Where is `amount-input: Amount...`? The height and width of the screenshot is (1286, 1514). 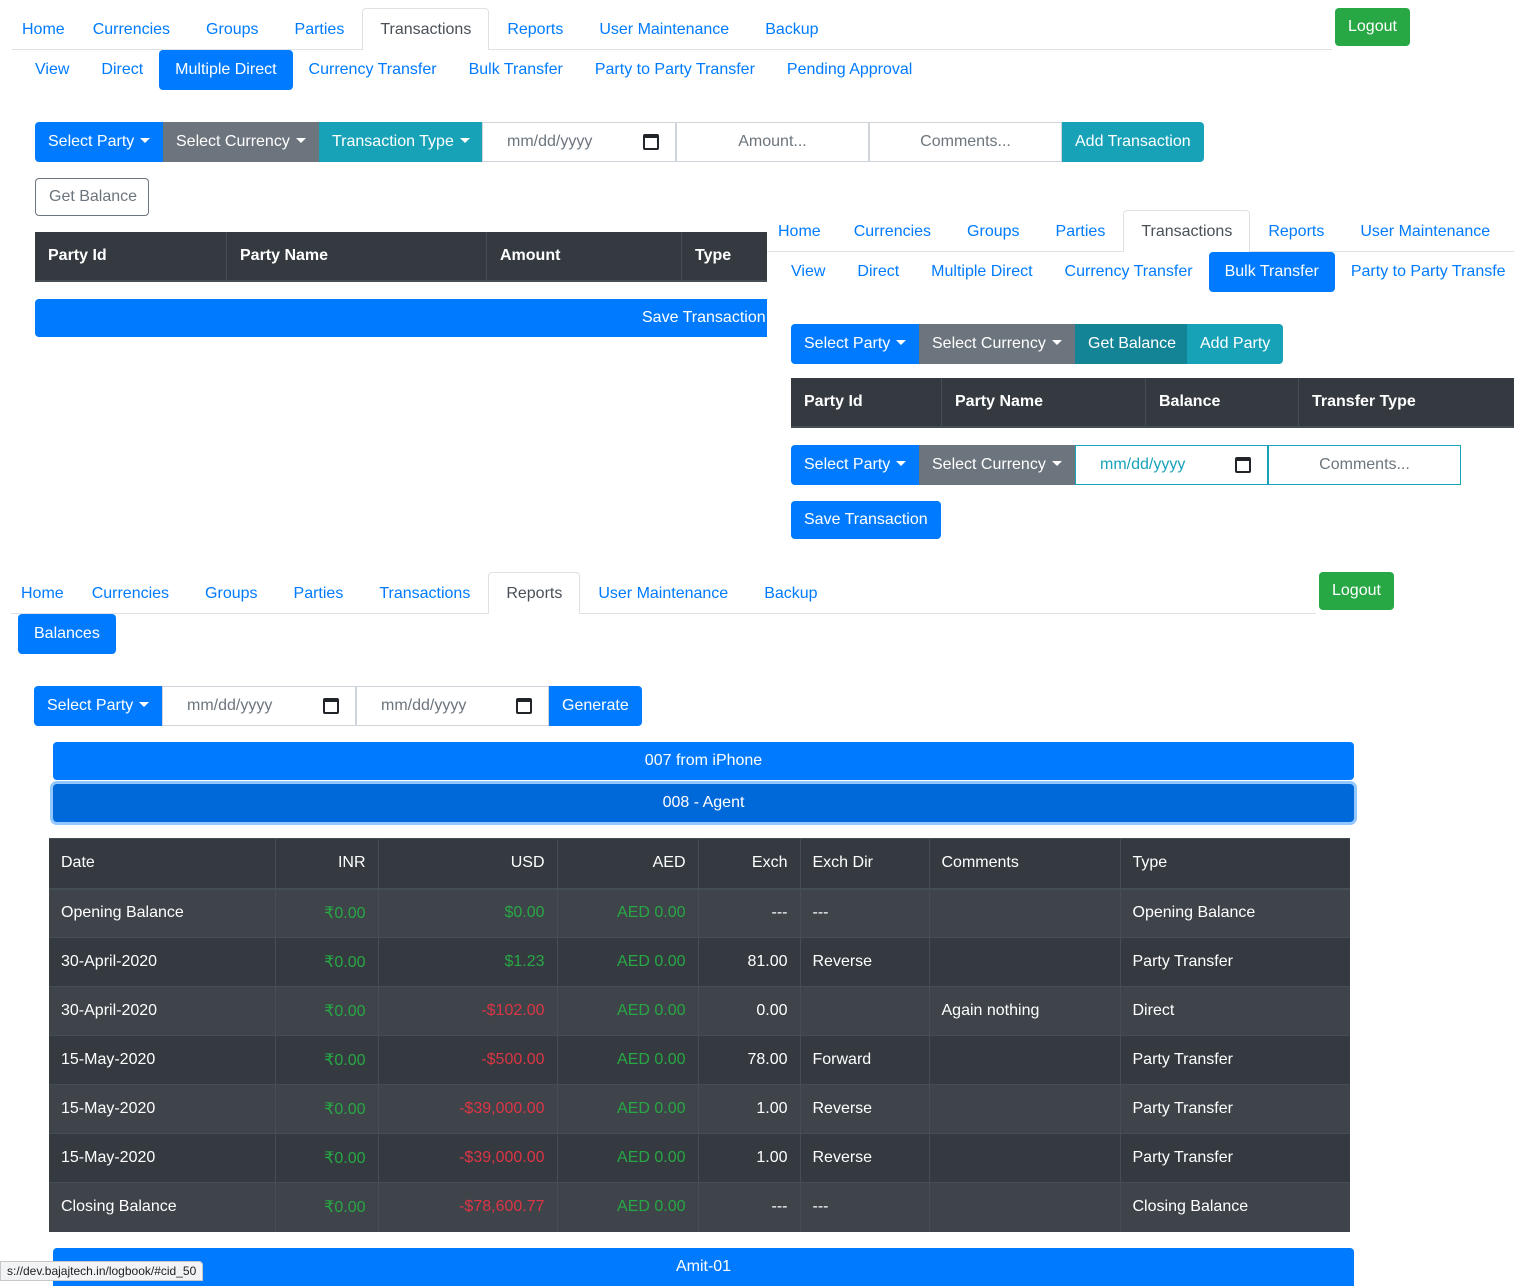
amount-input: Amount... is located at coordinates (772, 142).